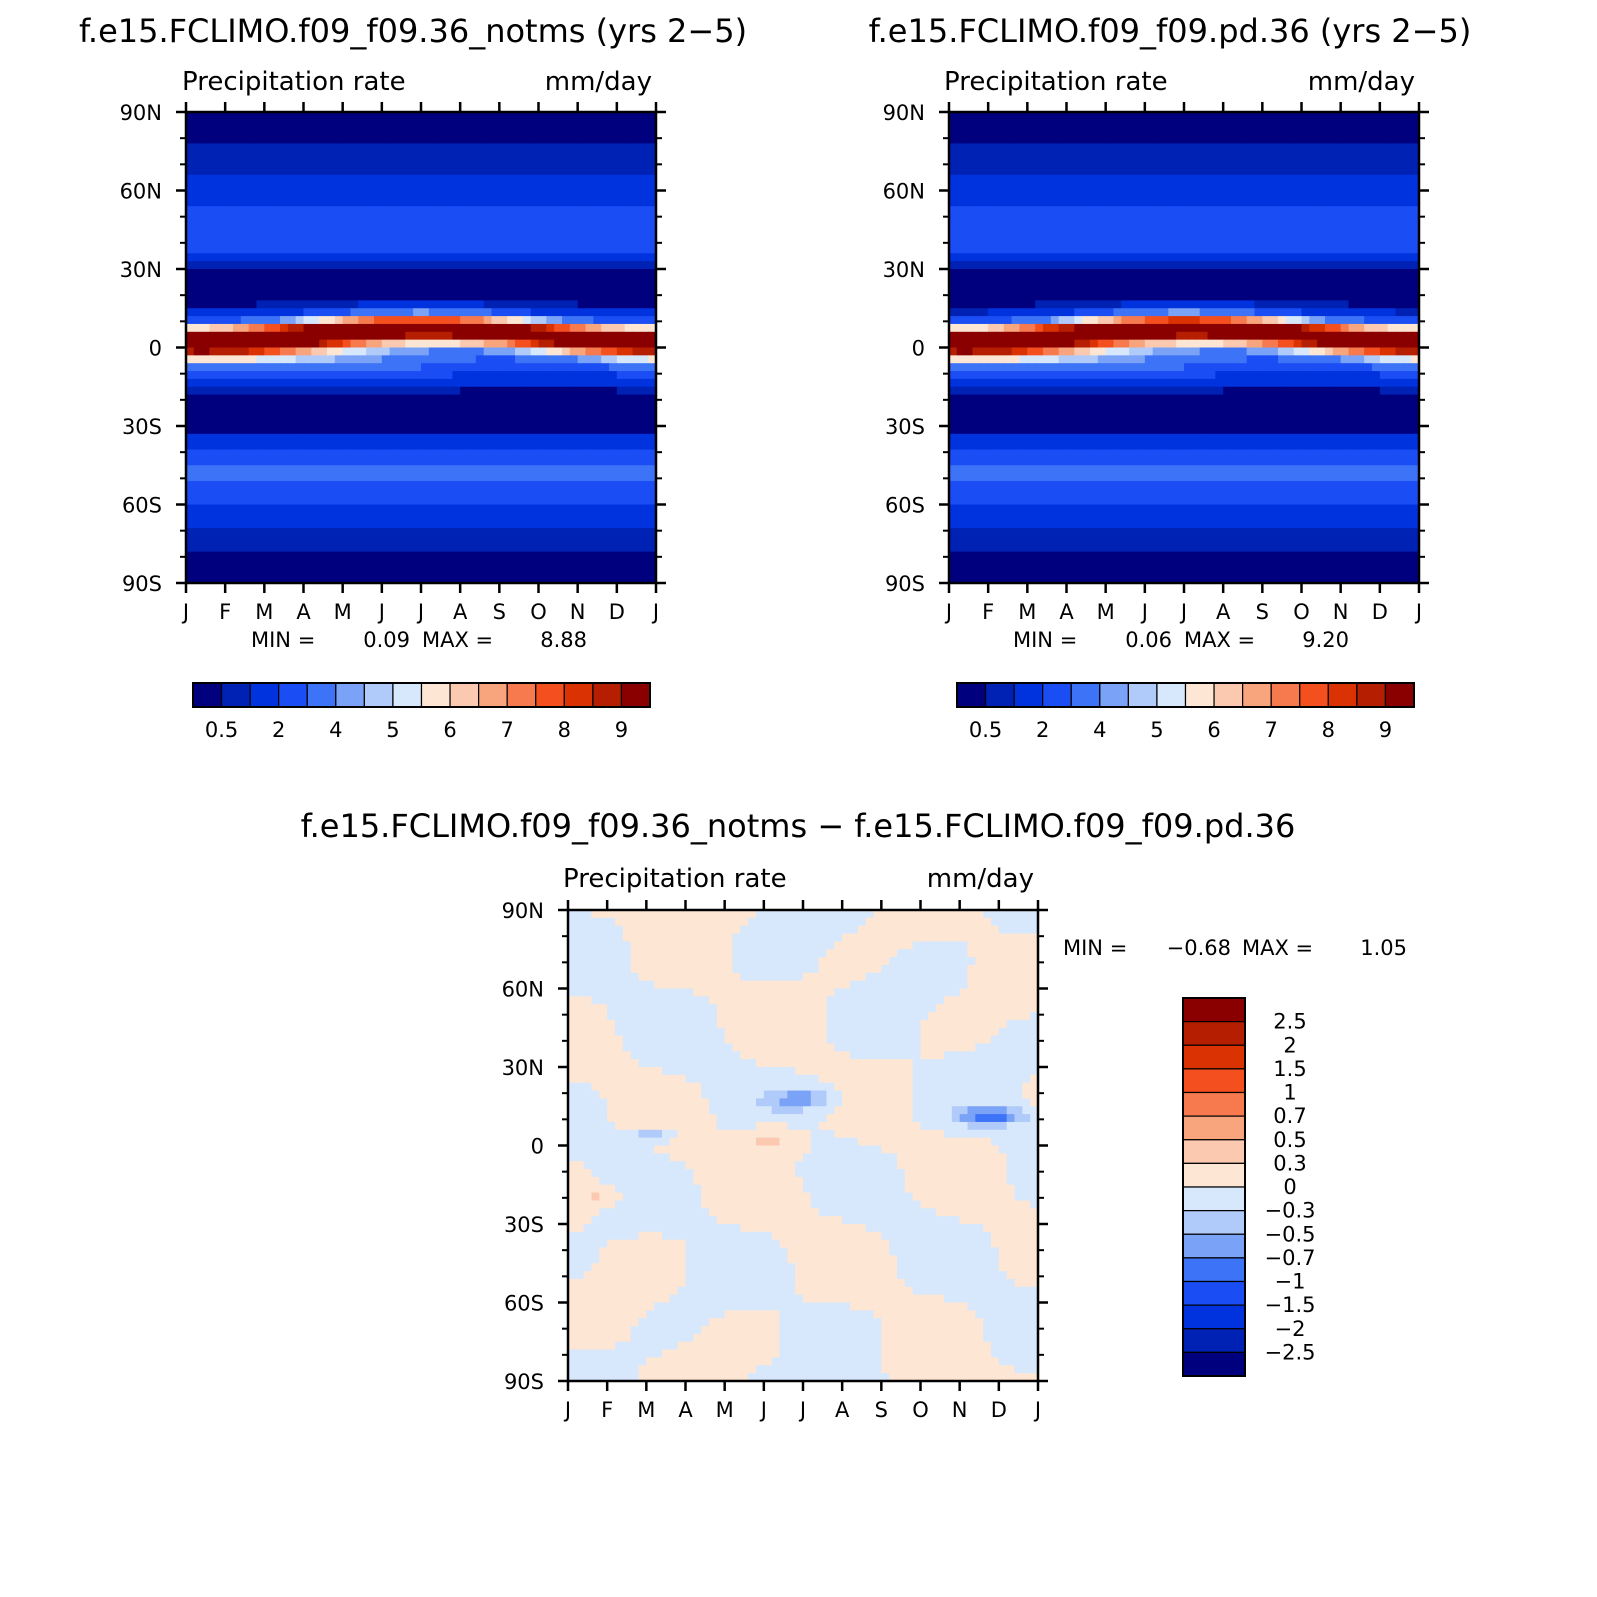  I want to click on max-label: MAX =, so click(1277, 948).